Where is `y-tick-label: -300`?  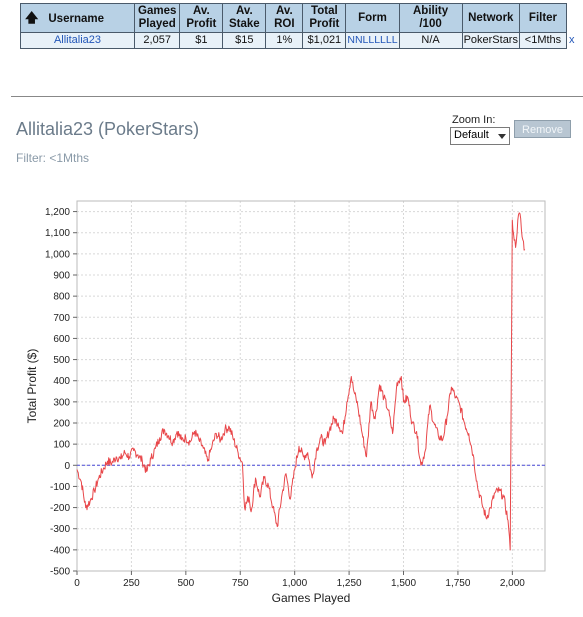
y-tick-label: -300 is located at coordinates (60, 529).